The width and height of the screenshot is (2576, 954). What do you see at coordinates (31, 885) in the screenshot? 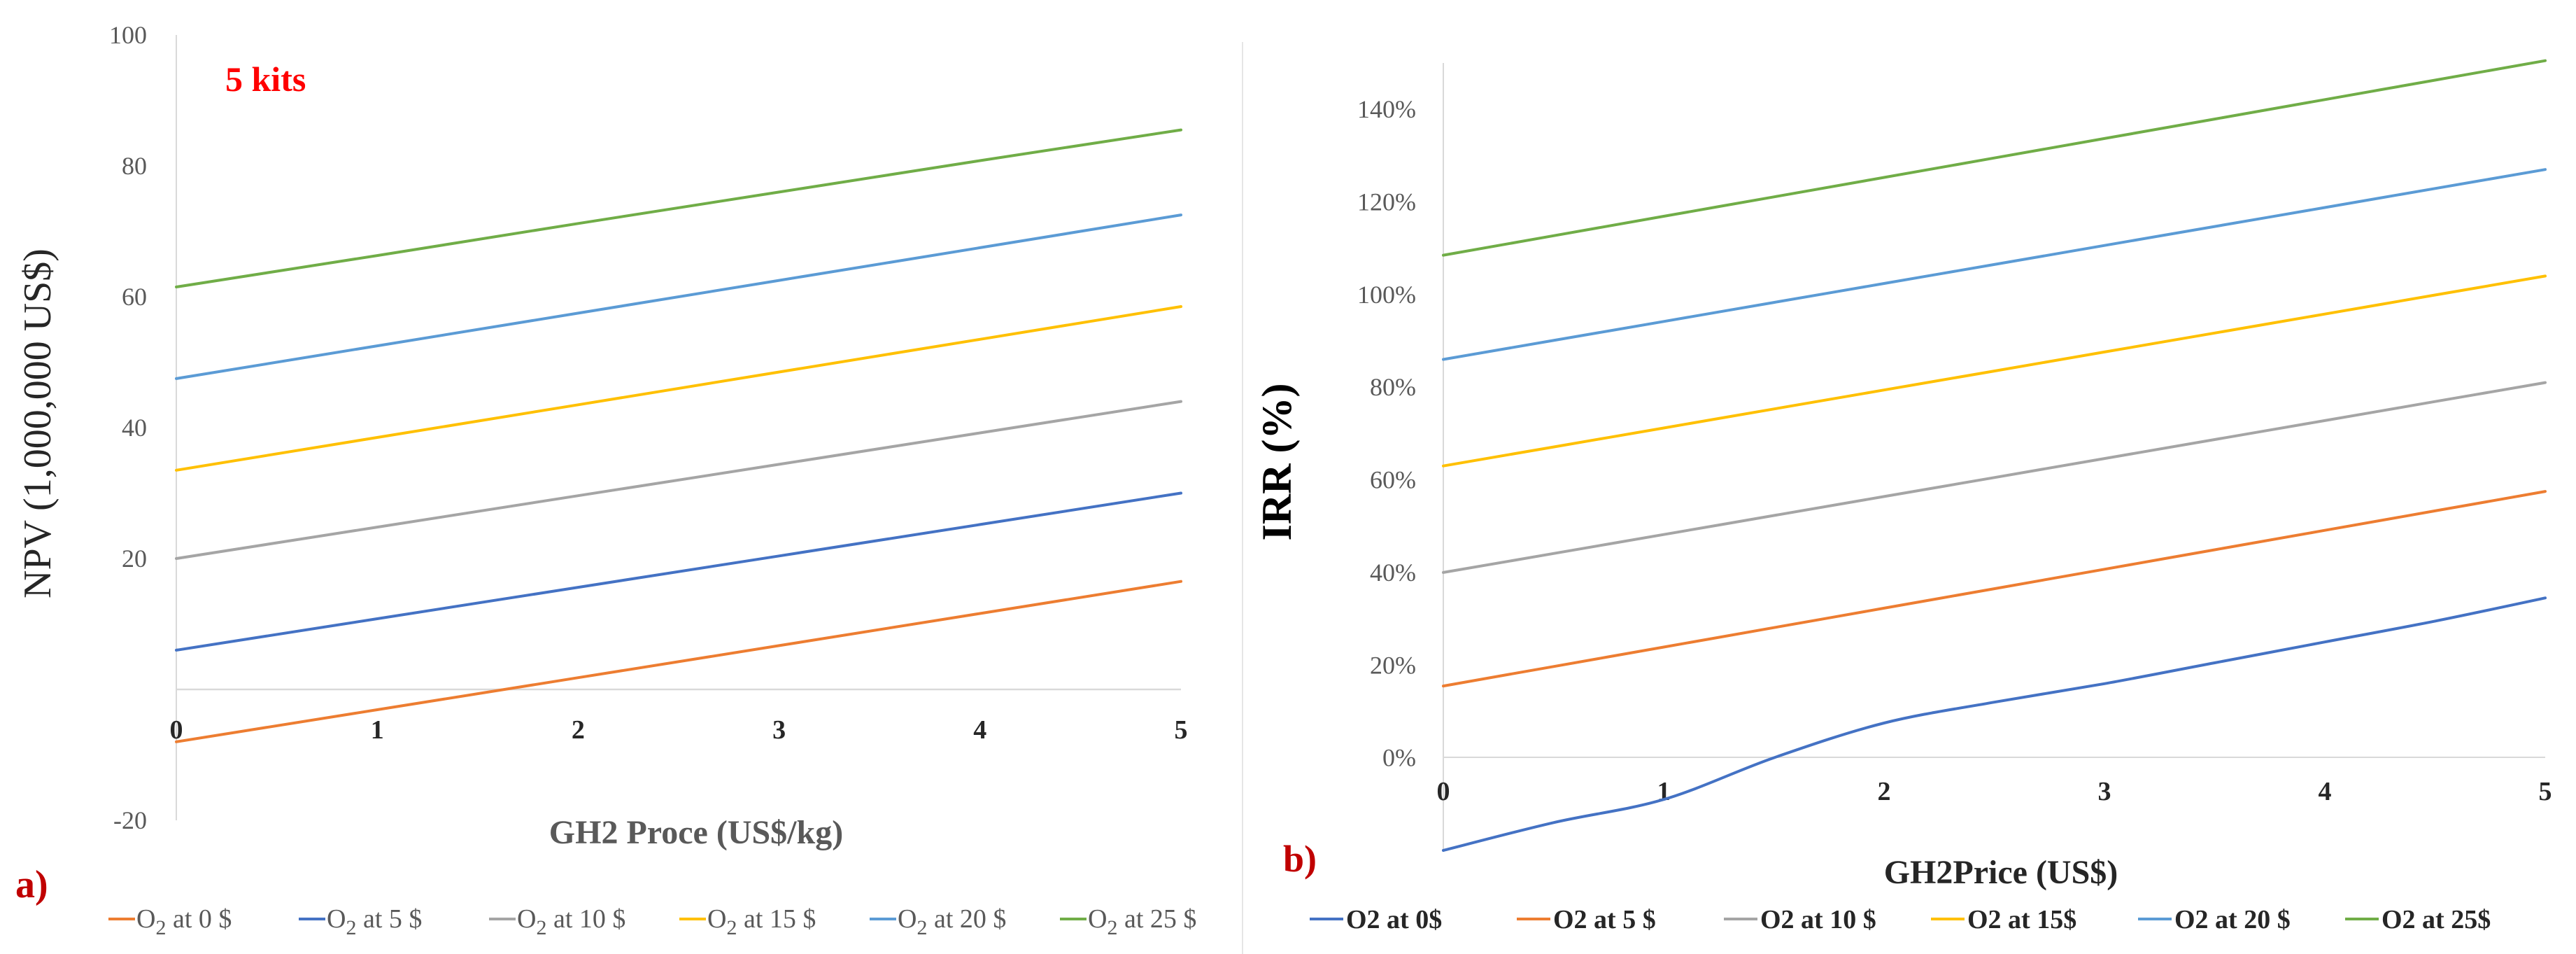
I see `panel-label-a: a)` at bounding box center [31, 885].